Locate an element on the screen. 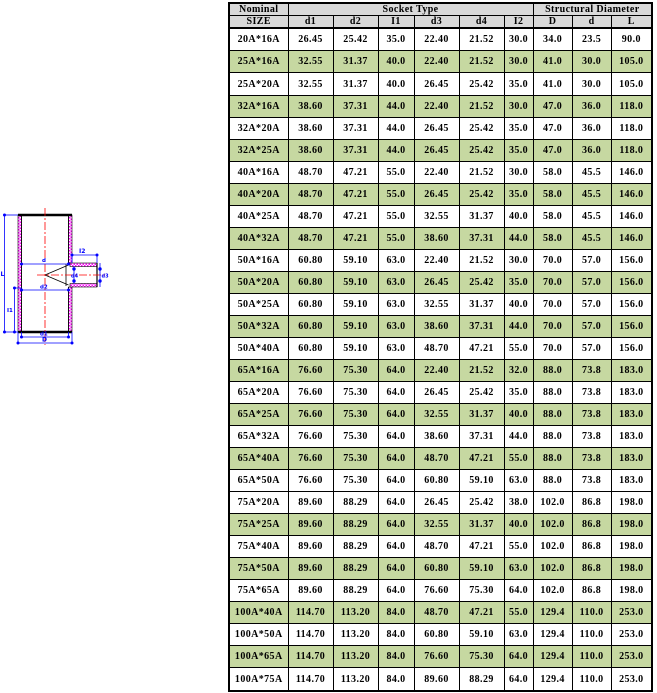 The height and width of the screenshot is (693, 657). dim-label-d1: d1 is located at coordinates (44, 335).